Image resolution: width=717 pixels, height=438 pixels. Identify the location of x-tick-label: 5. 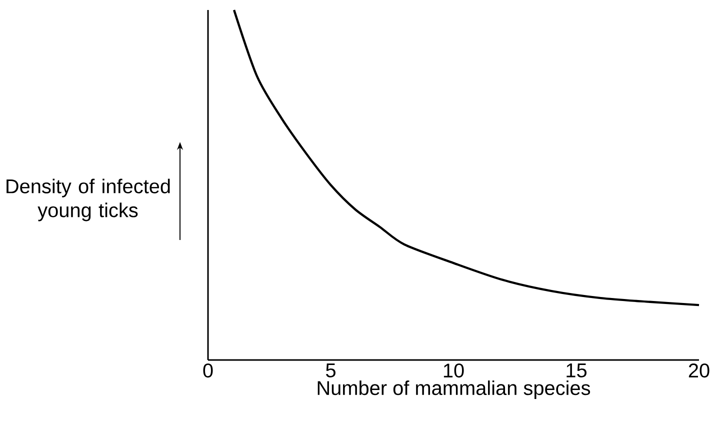
(331, 371).